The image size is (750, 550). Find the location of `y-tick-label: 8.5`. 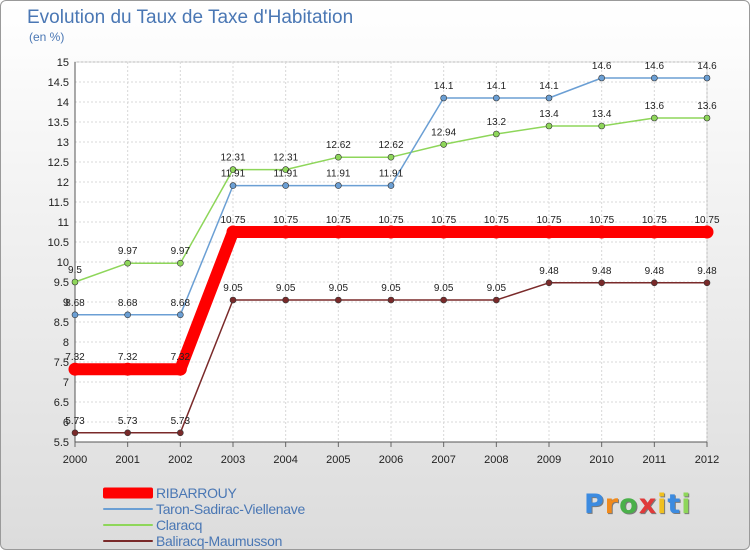

y-tick-label: 8.5 is located at coordinates (61, 323).